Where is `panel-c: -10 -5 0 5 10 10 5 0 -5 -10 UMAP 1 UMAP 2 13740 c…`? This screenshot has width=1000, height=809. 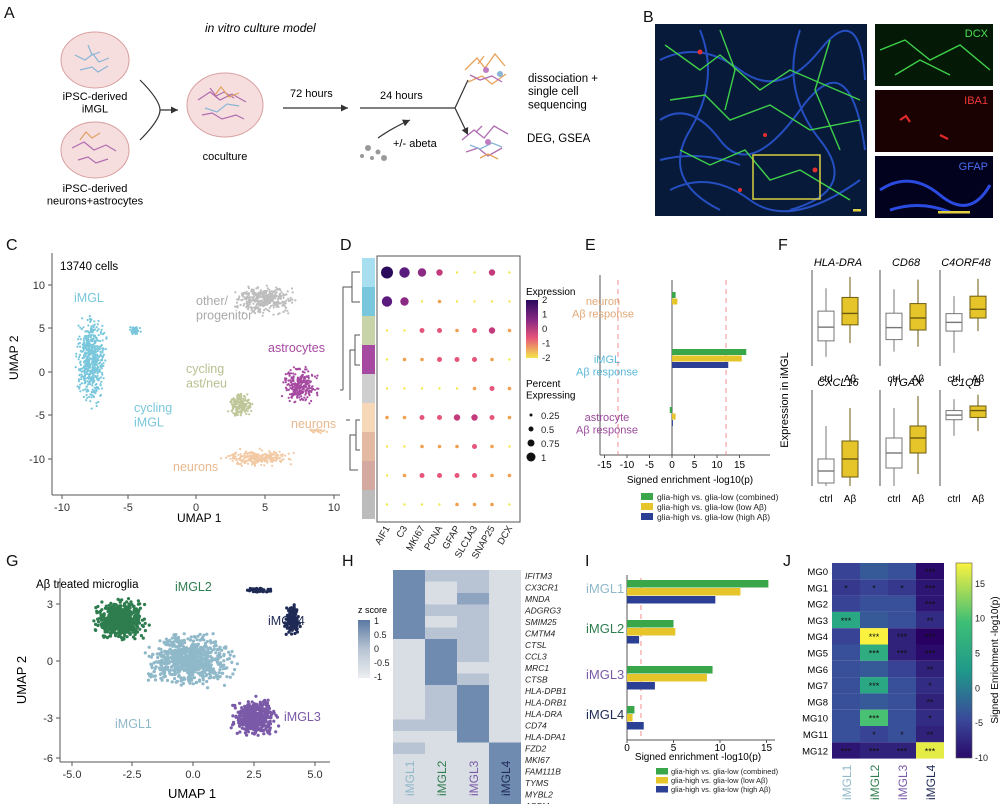
panel-c: -10 -5 0 5 10 10 5 0 -5 -10 UMAP 1 UMAP 2 13740 c… is located at coordinates (173, 389).